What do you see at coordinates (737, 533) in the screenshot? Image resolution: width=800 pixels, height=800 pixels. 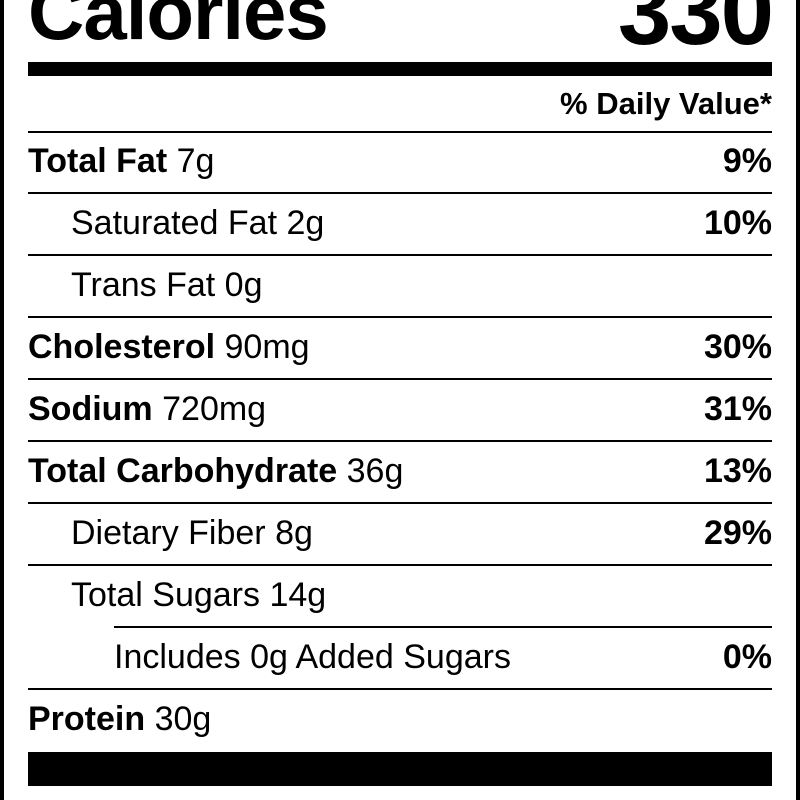 I see `nutrient-percent: 29%` at bounding box center [737, 533].